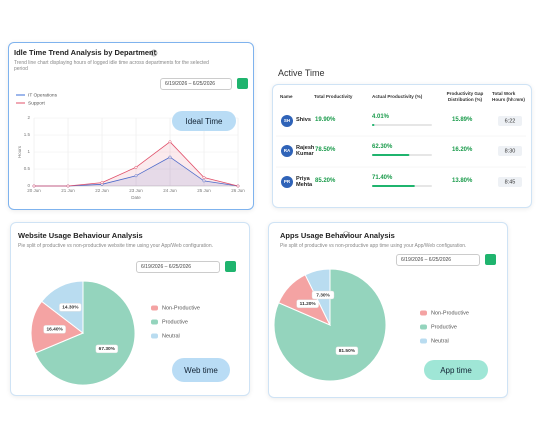  What do you see at coordinates (462, 181) in the screenshot?
I see `gap-distribution: 13.80%` at bounding box center [462, 181].